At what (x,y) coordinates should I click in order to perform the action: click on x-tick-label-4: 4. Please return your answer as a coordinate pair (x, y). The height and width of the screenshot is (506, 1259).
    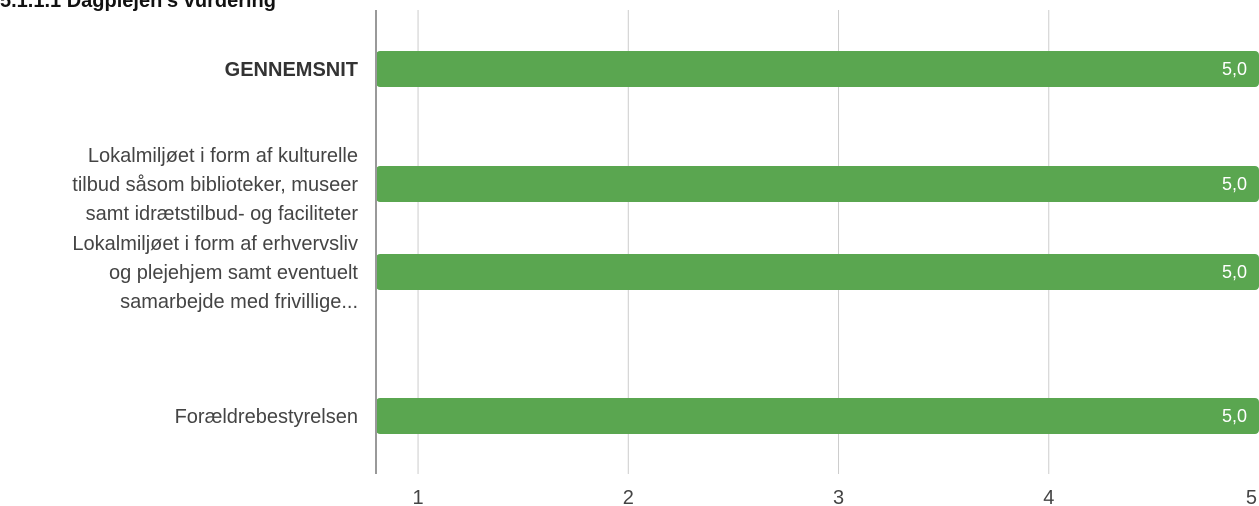
    Looking at the image, I should click on (1048, 496).